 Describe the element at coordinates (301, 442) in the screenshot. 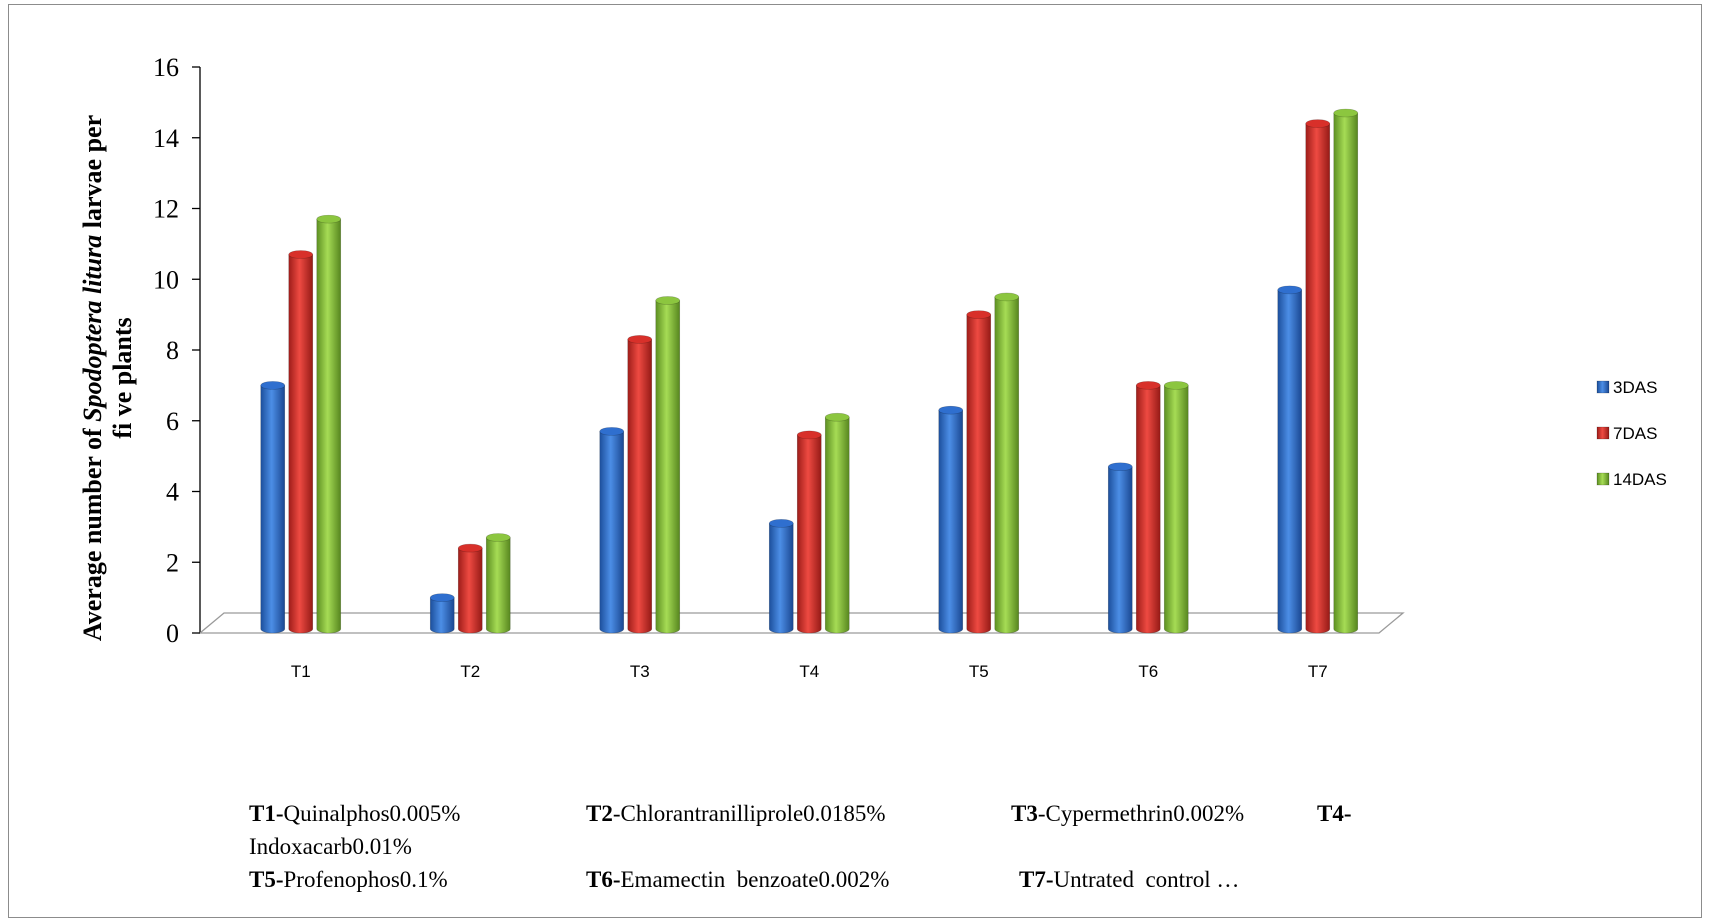

I see `bar-7DAS-T1` at that location.